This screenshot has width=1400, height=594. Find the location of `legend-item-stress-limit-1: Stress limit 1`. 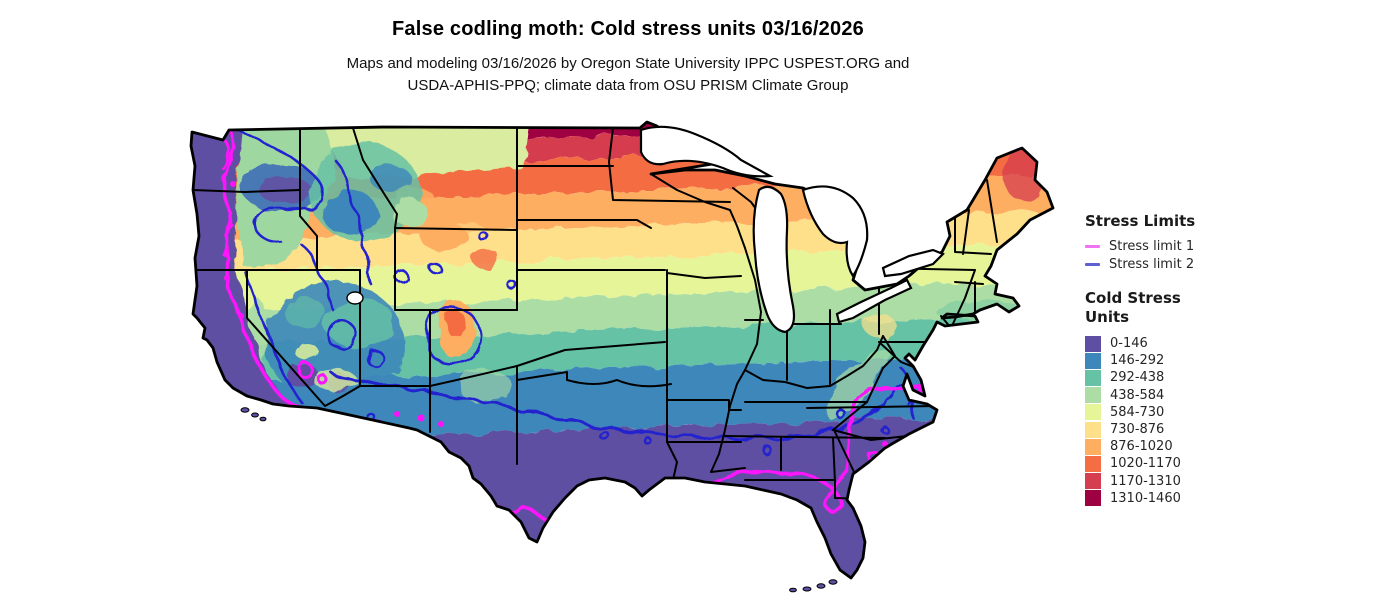

legend-item-stress-limit-1: Stress limit 1 is located at coordinates (1235, 246).